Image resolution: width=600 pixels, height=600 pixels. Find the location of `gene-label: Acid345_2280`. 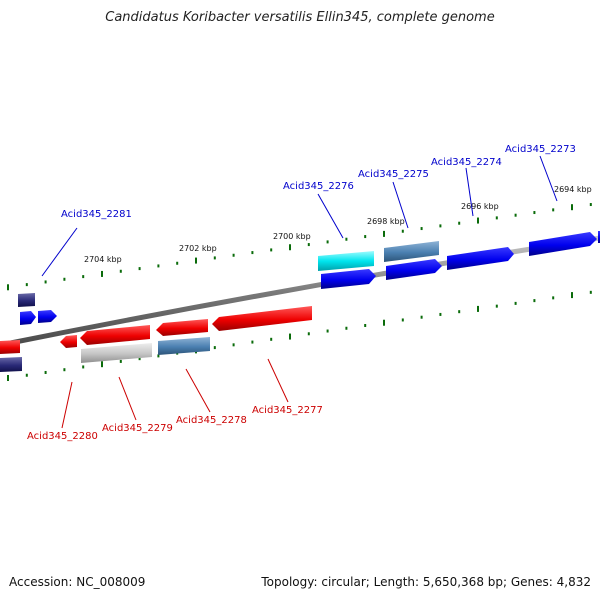

gene-label: Acid345_2280 is located at coordinates (62, 436).